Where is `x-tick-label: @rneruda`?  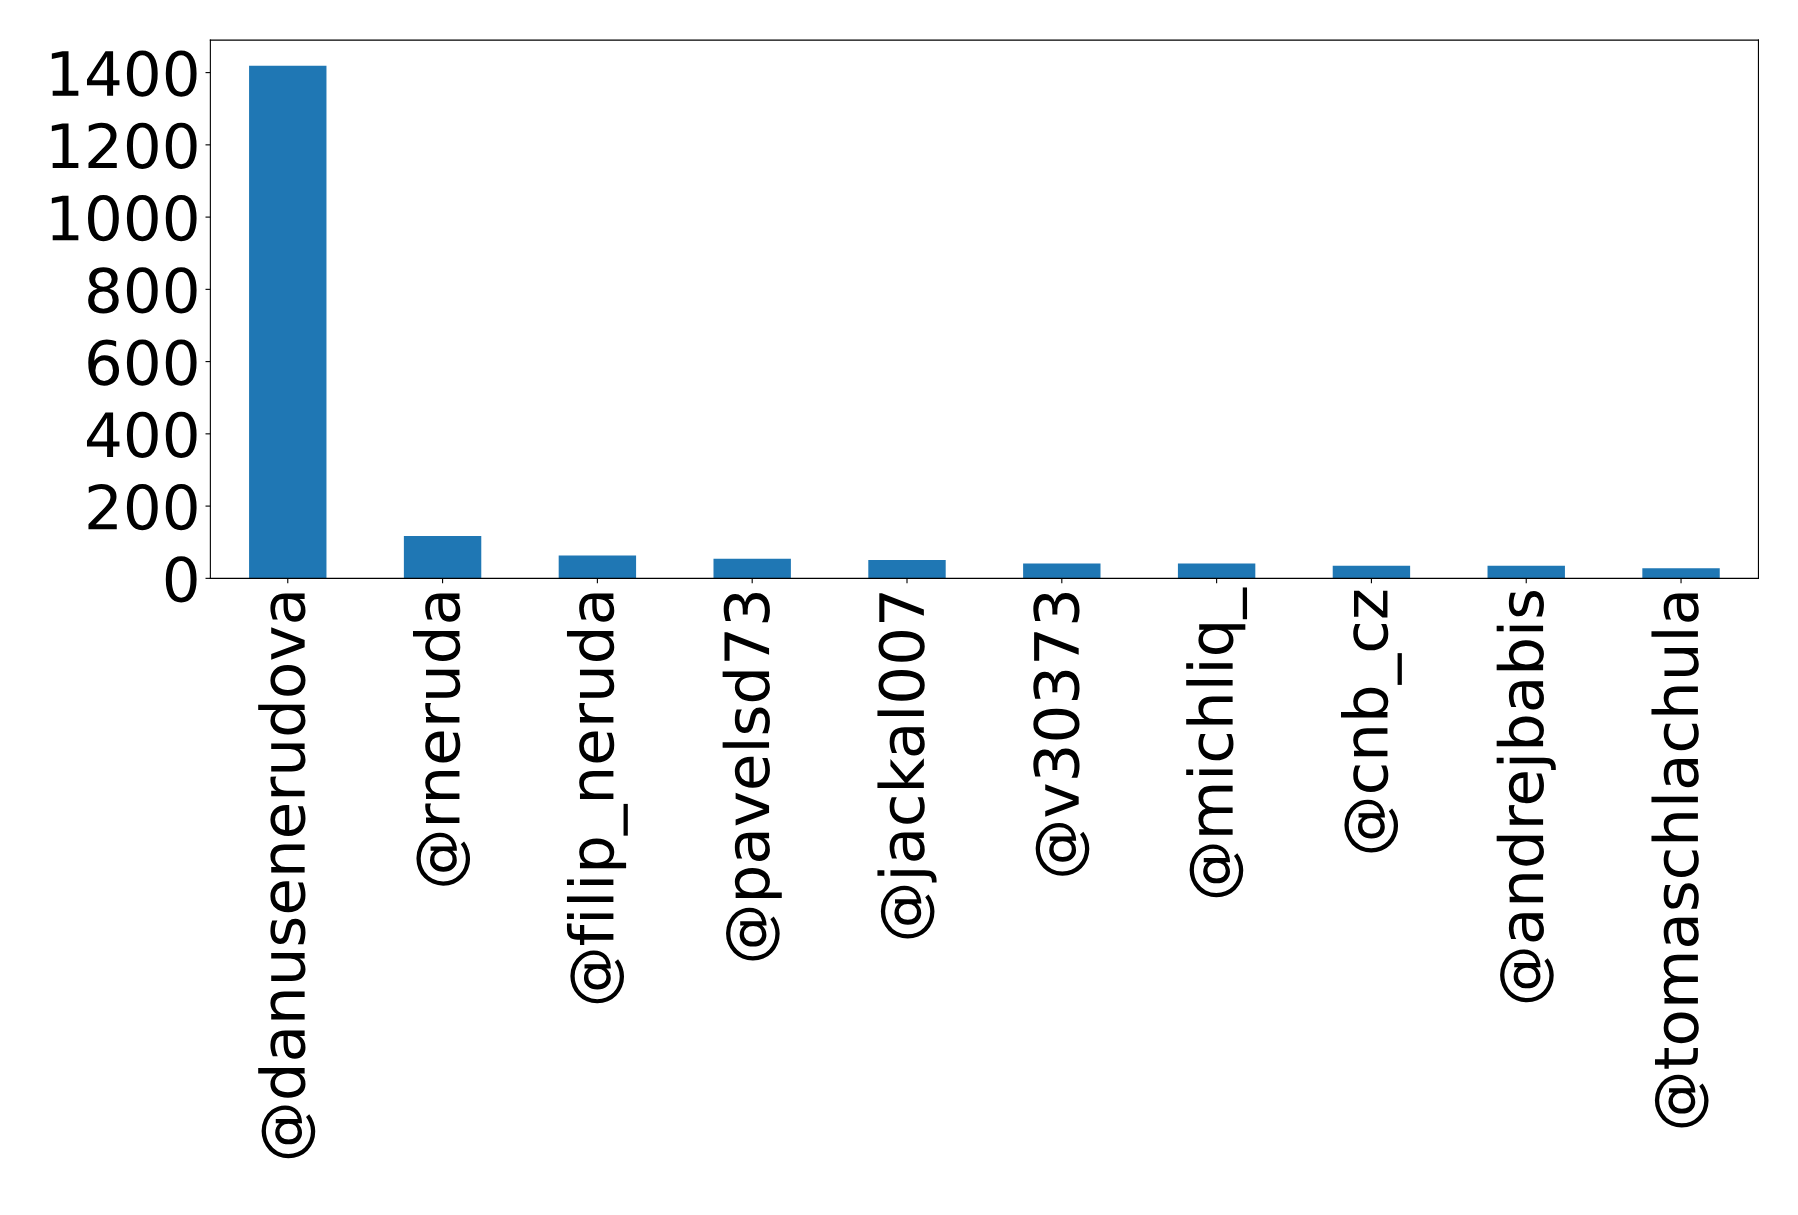 x-tick-label: @rneruda is located at coordinates (442, 739).